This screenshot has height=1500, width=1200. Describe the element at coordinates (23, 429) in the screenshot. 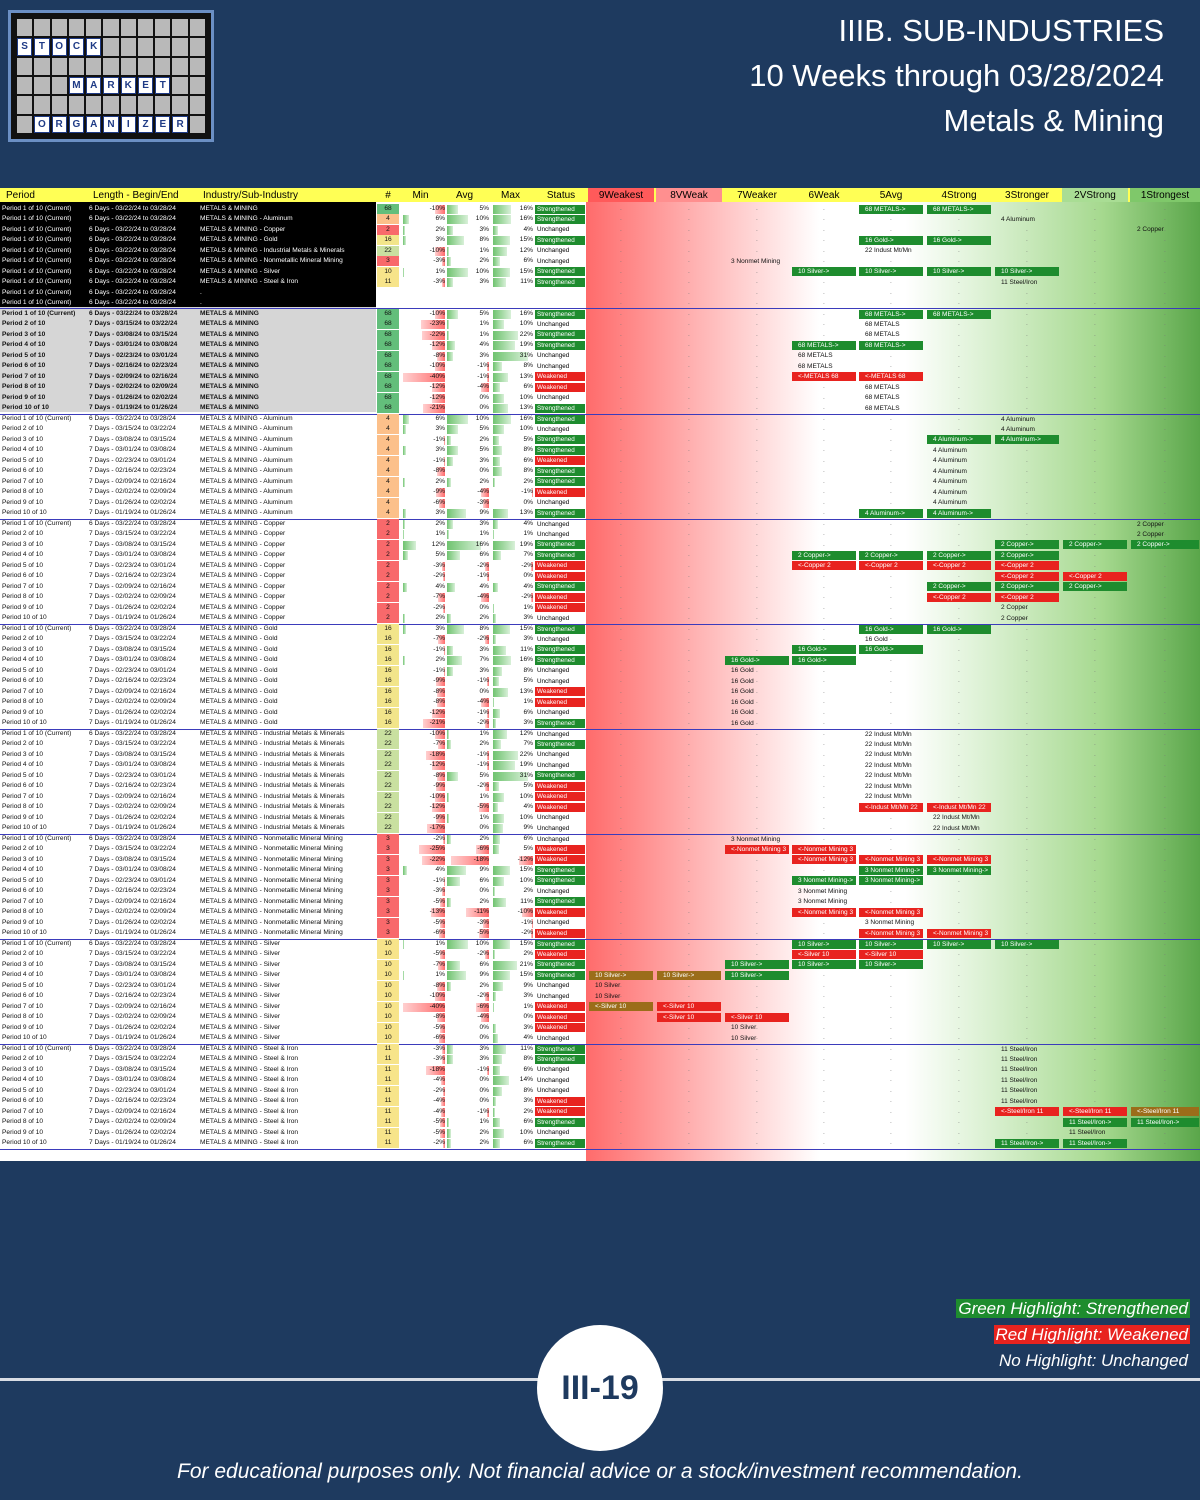

I see `period-cell: Period 2 of 10` at that location.